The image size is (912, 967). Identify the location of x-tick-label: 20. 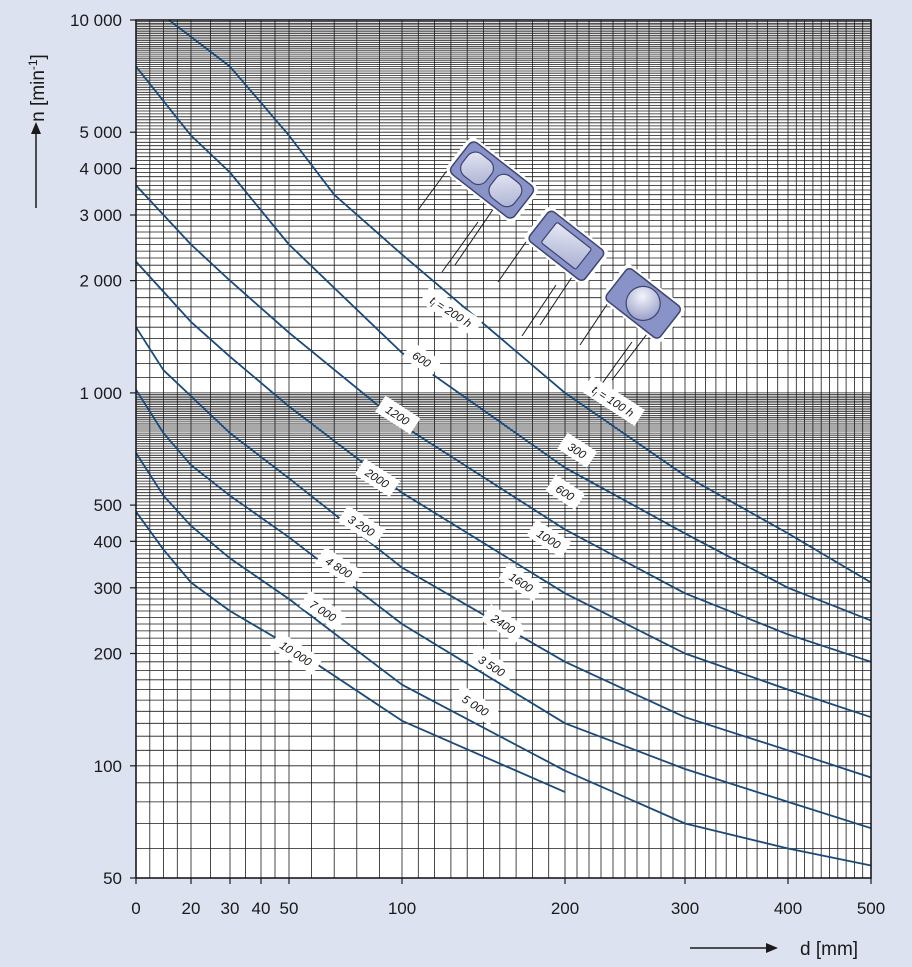
(191, 908).